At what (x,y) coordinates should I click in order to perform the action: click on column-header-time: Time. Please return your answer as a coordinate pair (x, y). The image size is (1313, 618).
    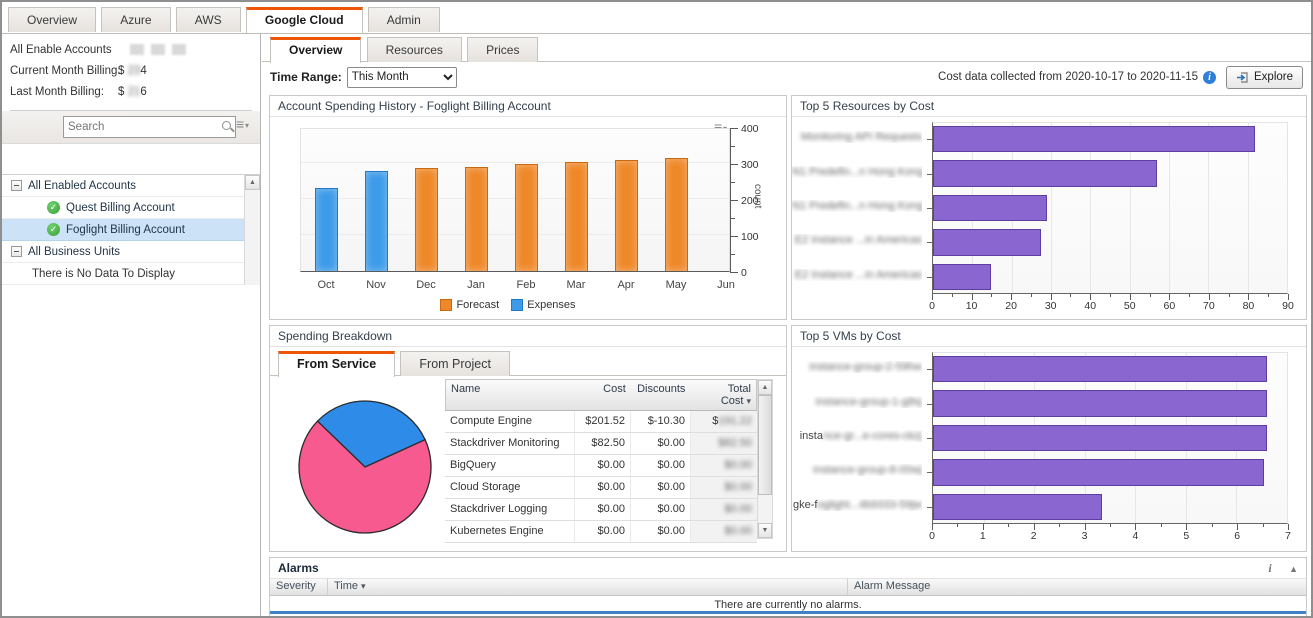
    Looking at the image, I should click on (588, 587).